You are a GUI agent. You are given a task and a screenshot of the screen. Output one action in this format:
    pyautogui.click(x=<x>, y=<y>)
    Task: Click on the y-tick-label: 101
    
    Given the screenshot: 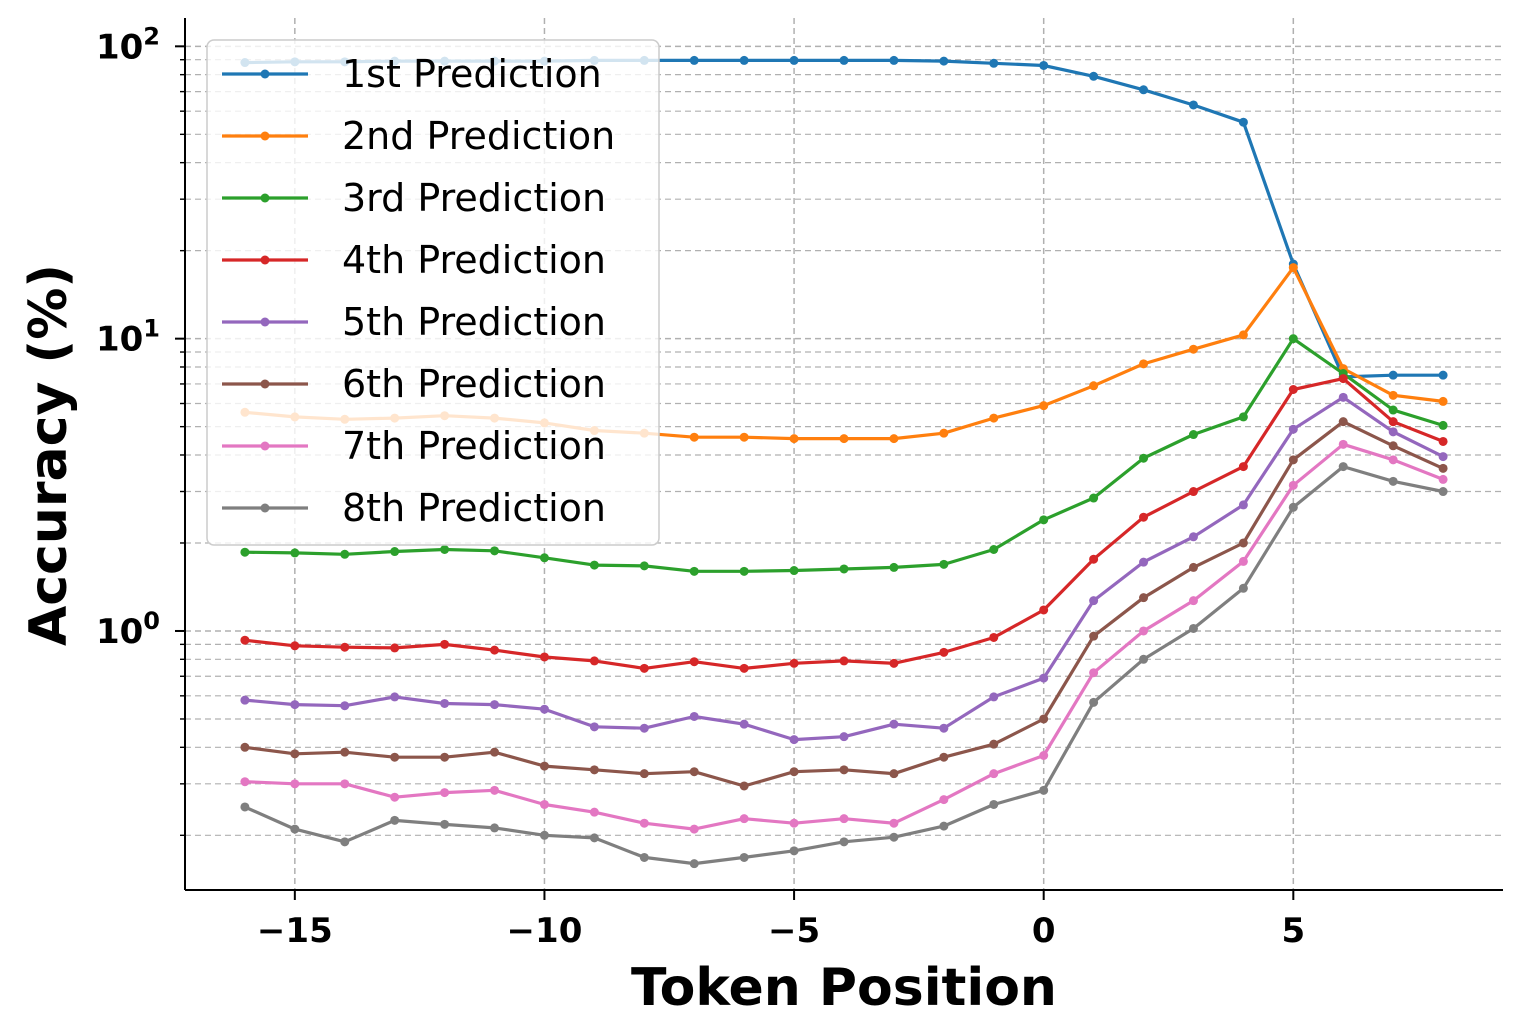 What is the action you would take?
    pyautogui.click(x=128, y=337)
    